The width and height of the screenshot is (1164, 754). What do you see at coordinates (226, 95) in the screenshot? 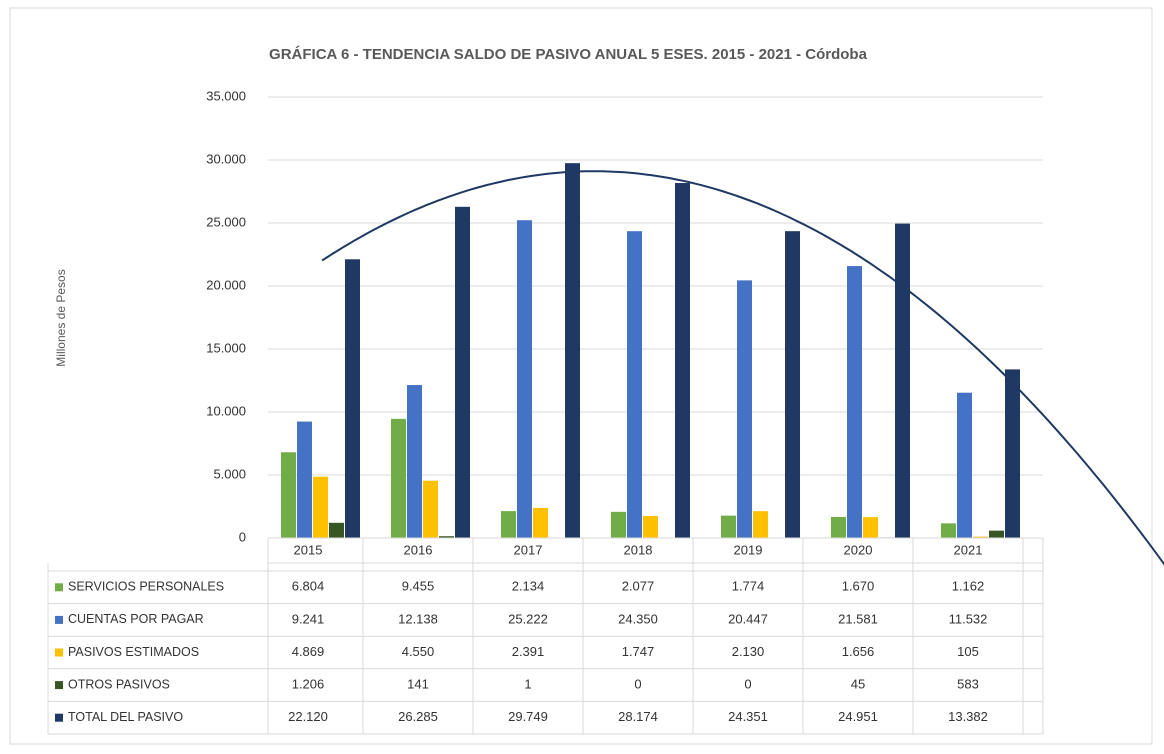
I see `y-tick-label: 35.000` at bounding box center [226, 95].